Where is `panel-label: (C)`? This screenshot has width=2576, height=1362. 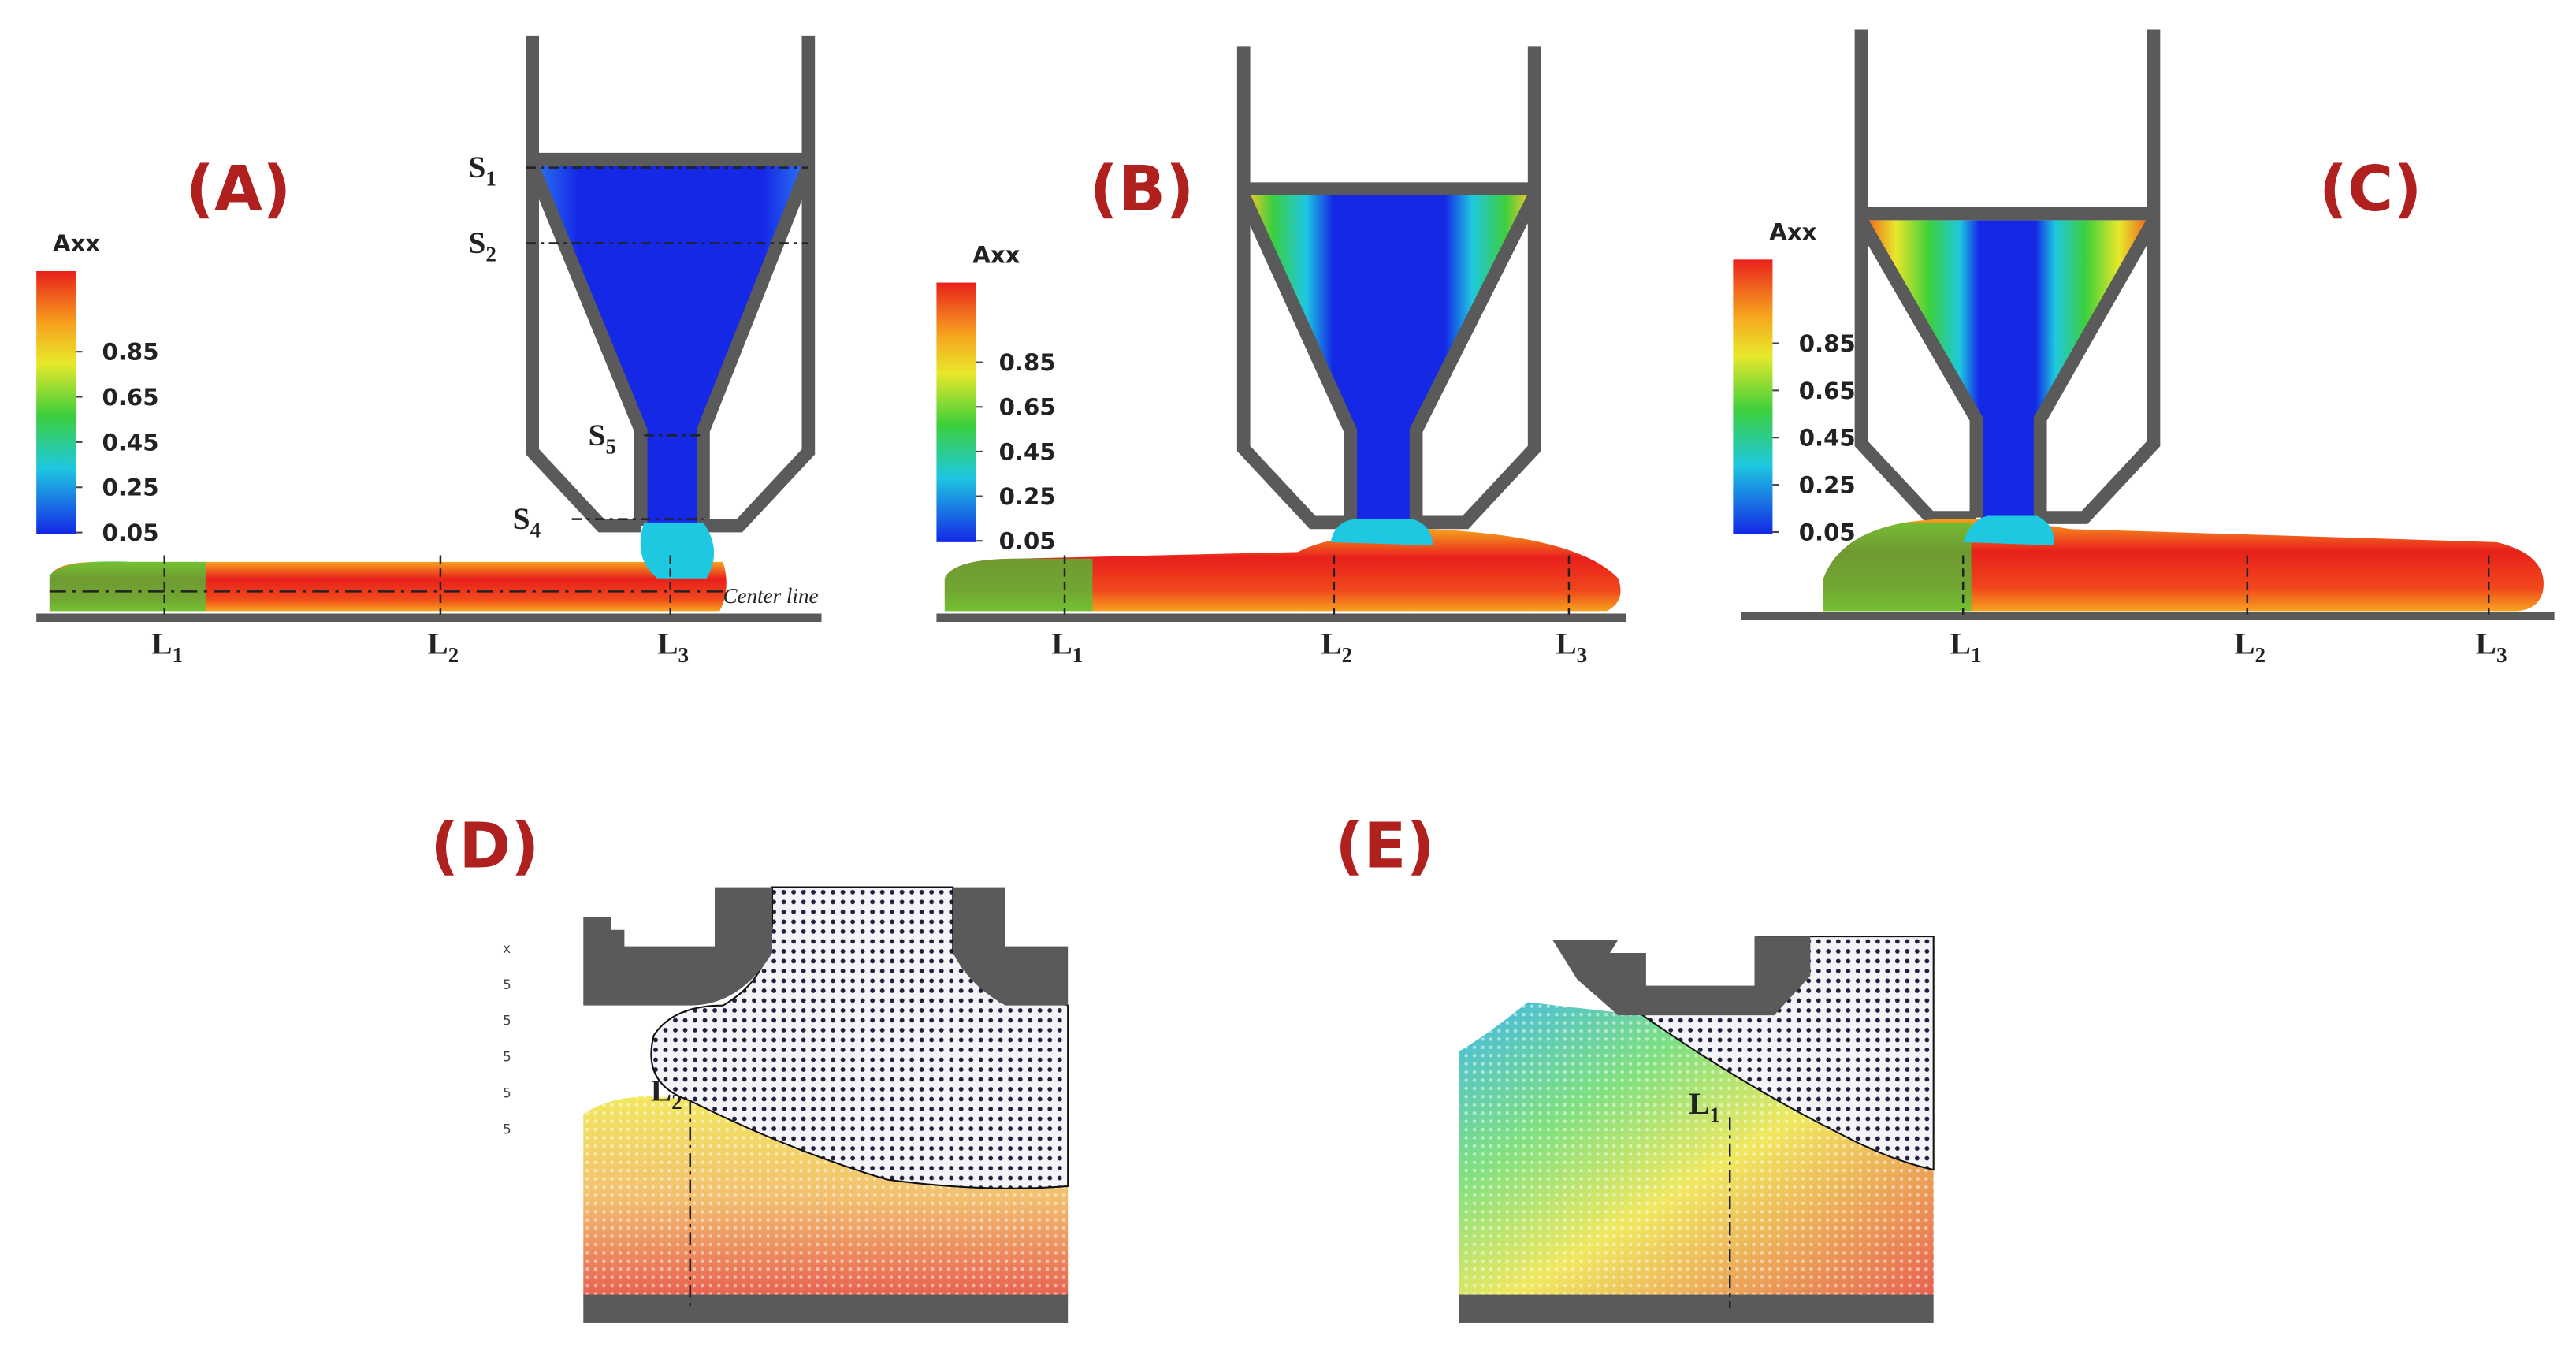 panel-label: (C) is located at coordinates (2370, 188).